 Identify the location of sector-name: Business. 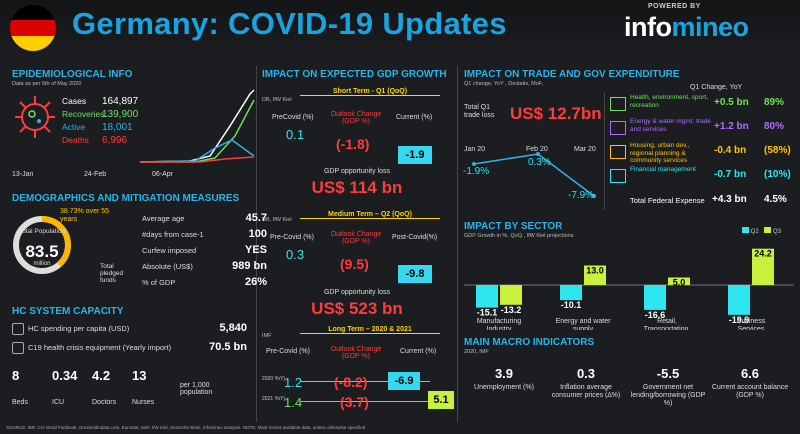
(751, 321).